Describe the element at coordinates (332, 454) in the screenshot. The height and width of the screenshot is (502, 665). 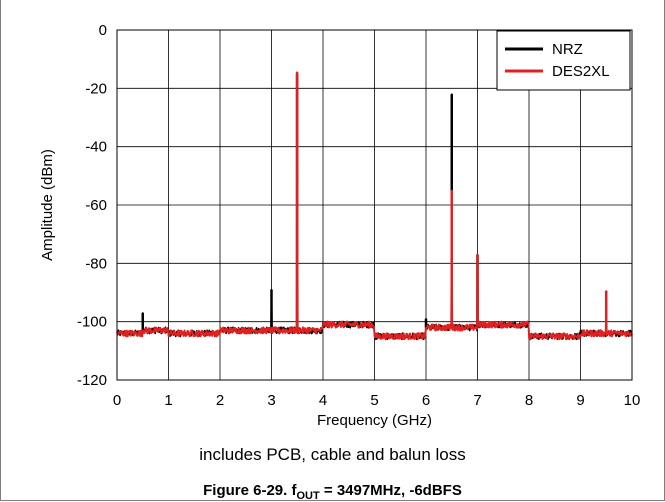
I see `chart-note: includes PCB, cable and balun loss` at that location.